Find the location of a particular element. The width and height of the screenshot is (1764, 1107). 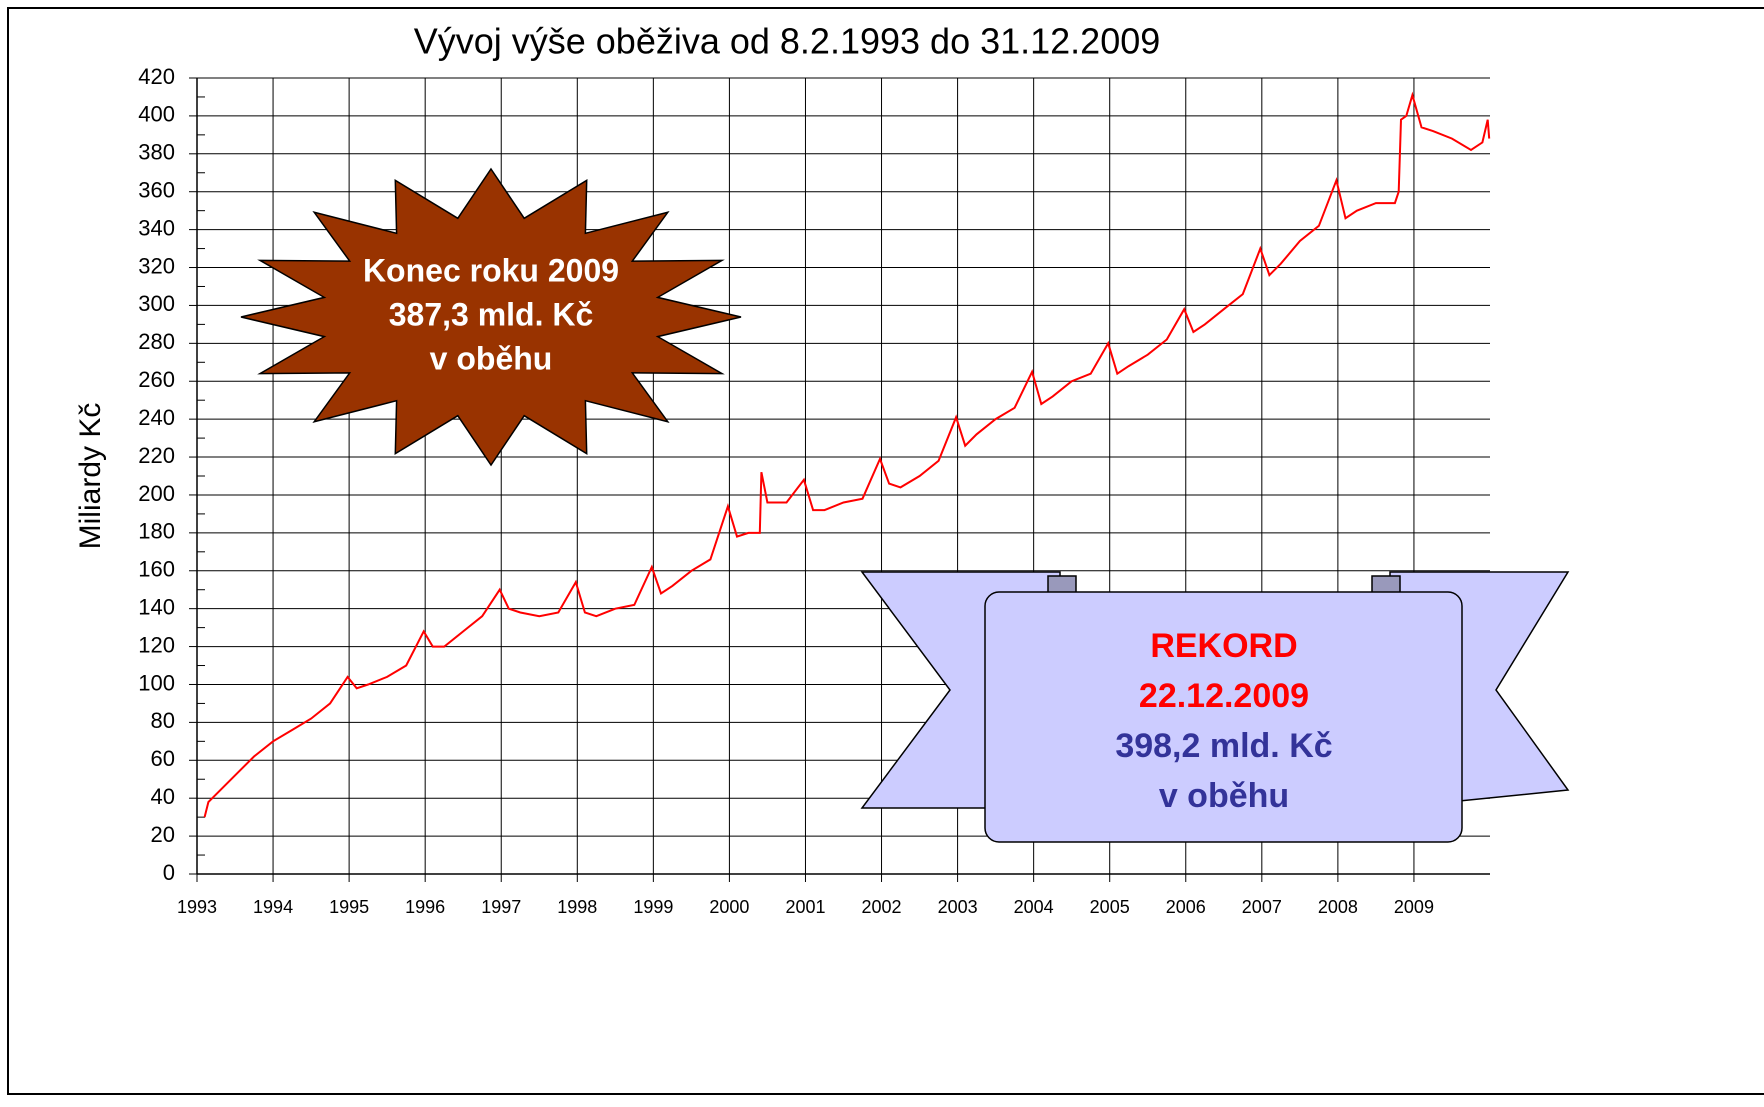

banner-text: 22.12.2009 is located at coordinates (1224, 696).